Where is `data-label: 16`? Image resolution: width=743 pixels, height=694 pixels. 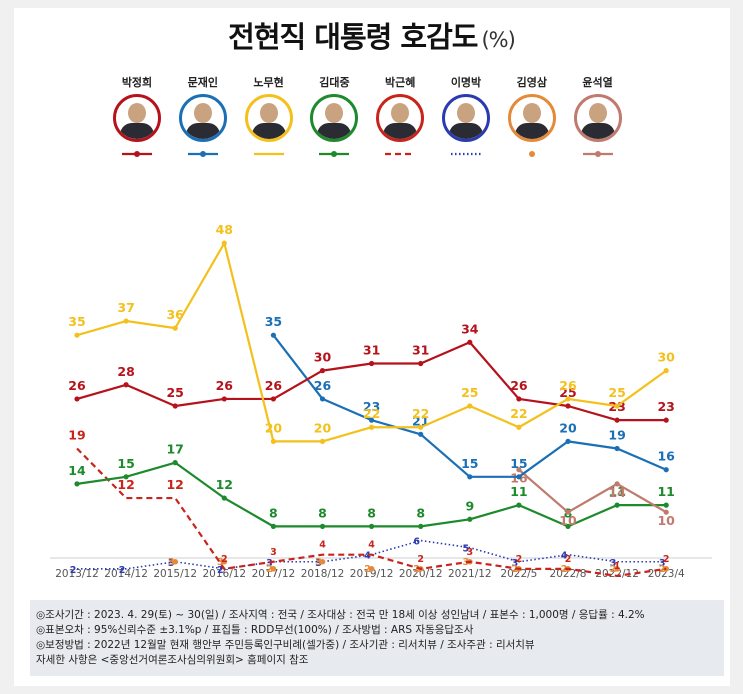 data-label: 16 is located at coordinates (666, 456).